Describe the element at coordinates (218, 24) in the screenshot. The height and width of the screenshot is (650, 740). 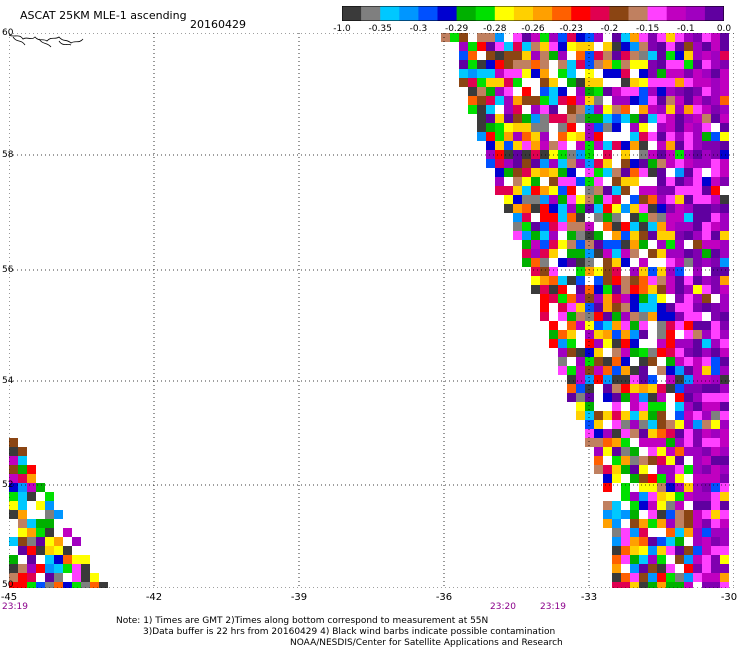
I see `map-date: 20160429` at that location.